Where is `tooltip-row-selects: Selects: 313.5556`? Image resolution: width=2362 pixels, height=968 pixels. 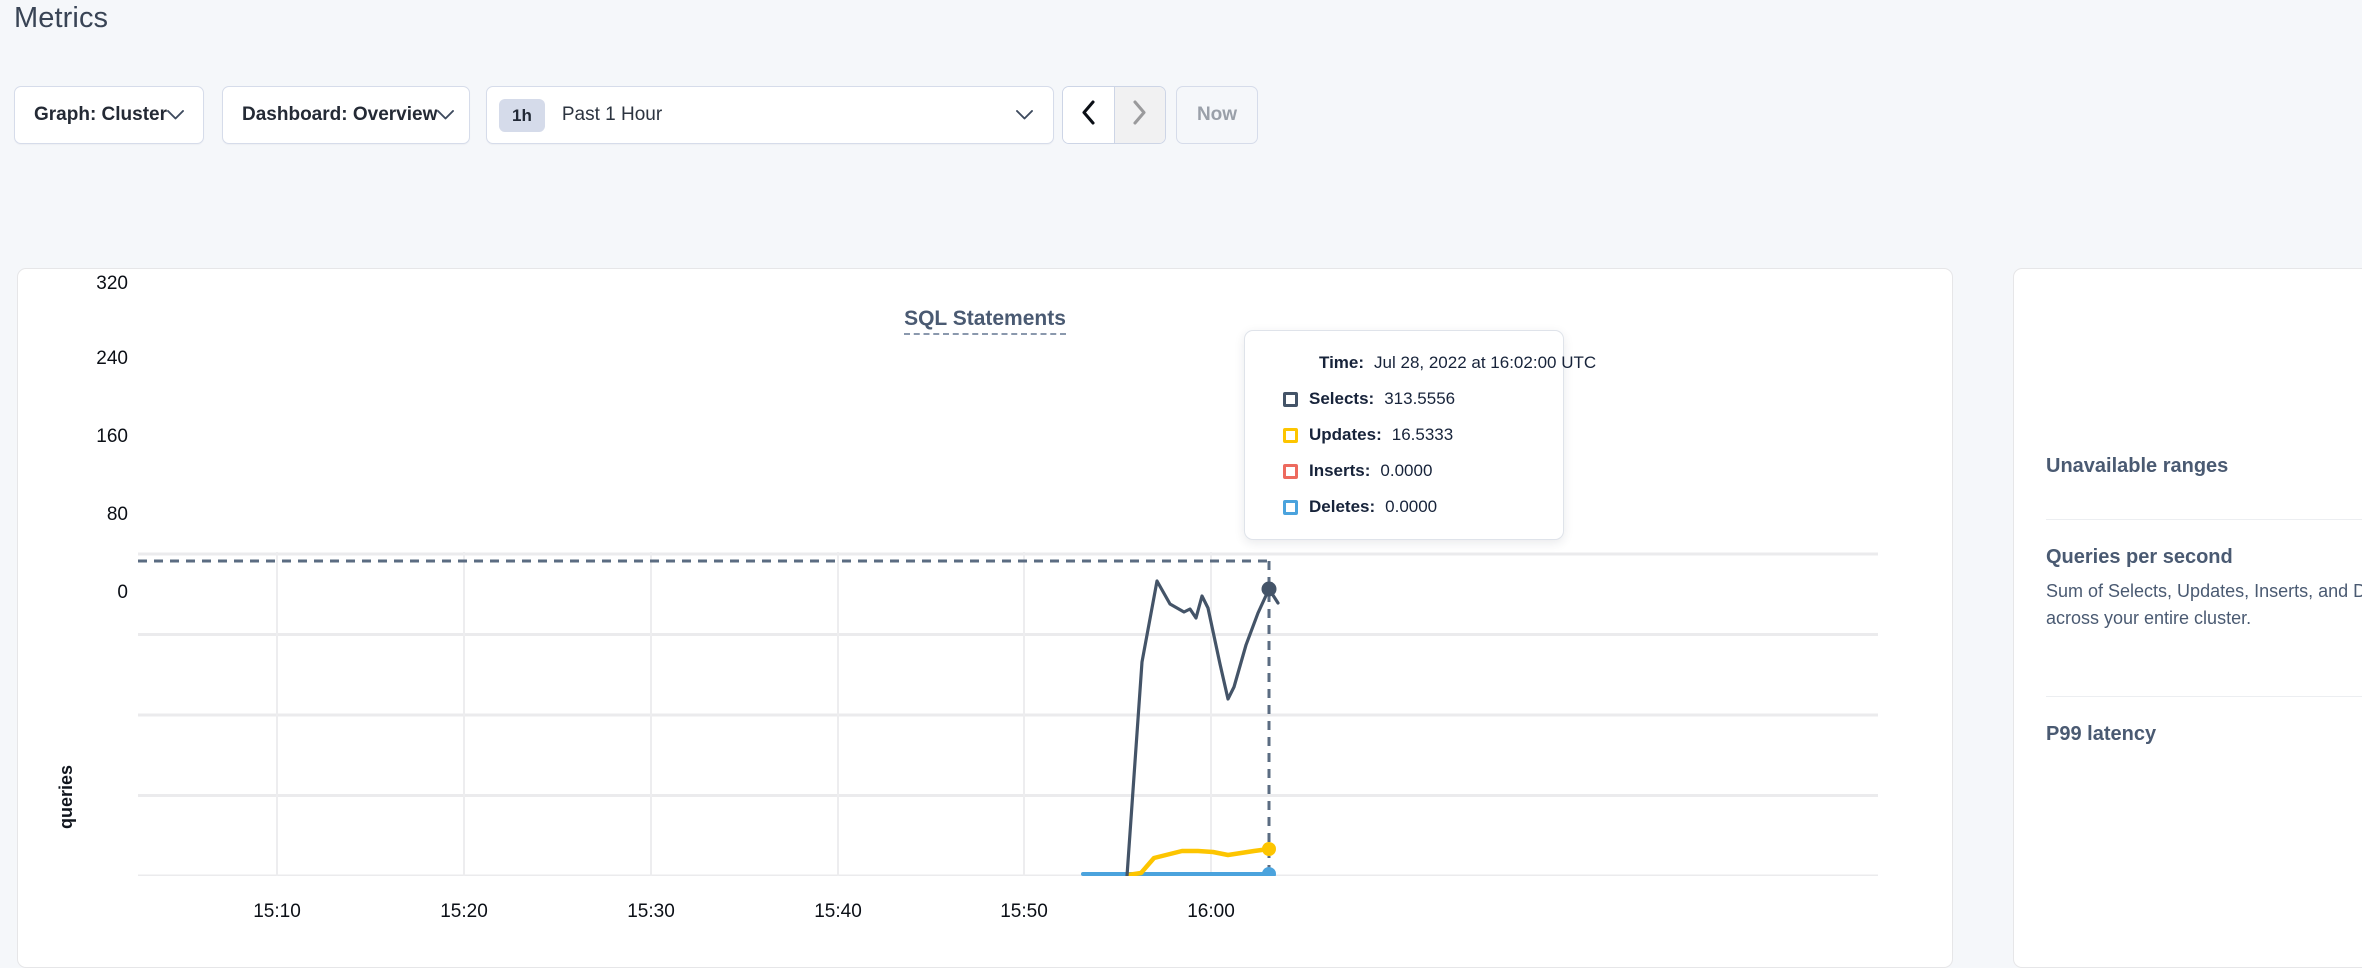
tooltip-row-selects: Selects: 313.5556 is located at coordinates (1412, 399).